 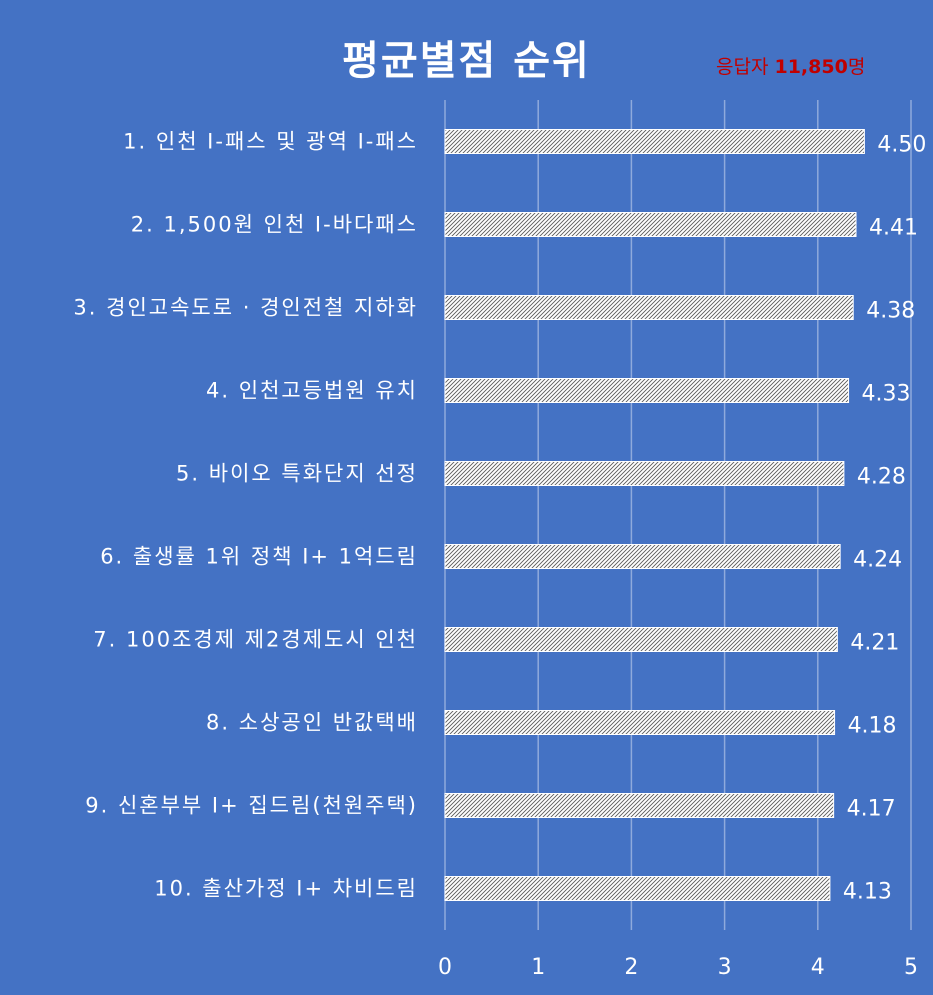 What do you see at coordinates (312, 723) in the screenshot?
I see `category-label: 8. 소상공인 반값택배` at bounding box center [312, 723].